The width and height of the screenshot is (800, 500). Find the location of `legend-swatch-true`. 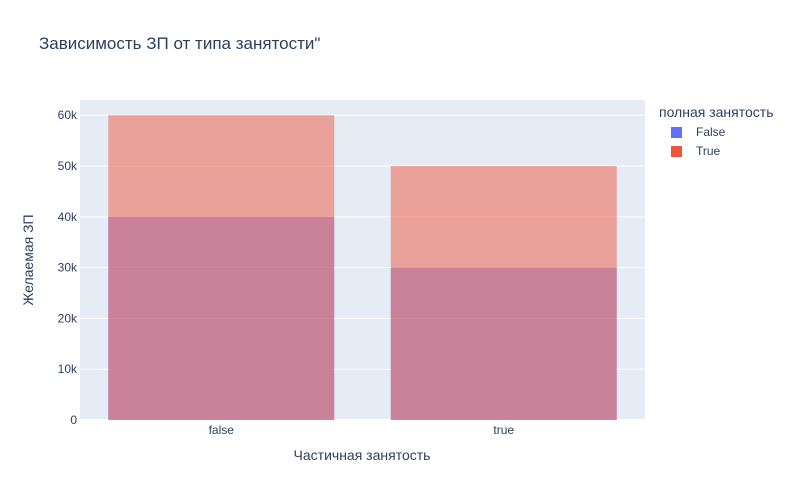

legend-swatch-true is located at coordinates (676, 151).